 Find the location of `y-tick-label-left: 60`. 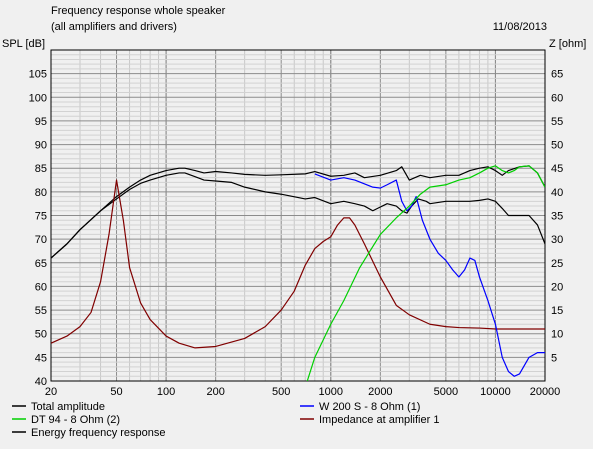

y-tick-label-left: 60 is located at coordinates (41, 287).